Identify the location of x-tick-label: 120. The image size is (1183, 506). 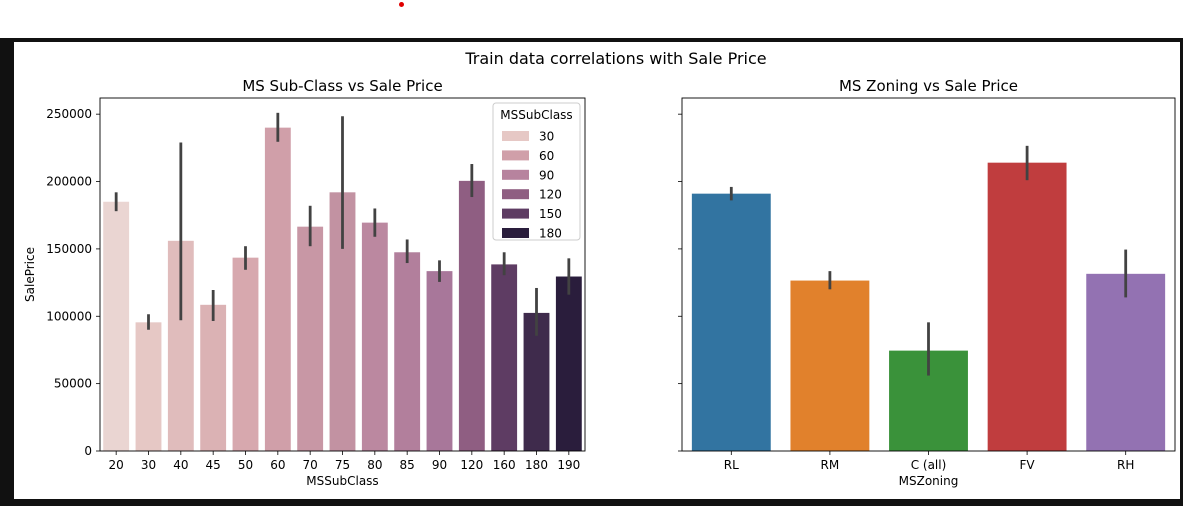
(471, 465).